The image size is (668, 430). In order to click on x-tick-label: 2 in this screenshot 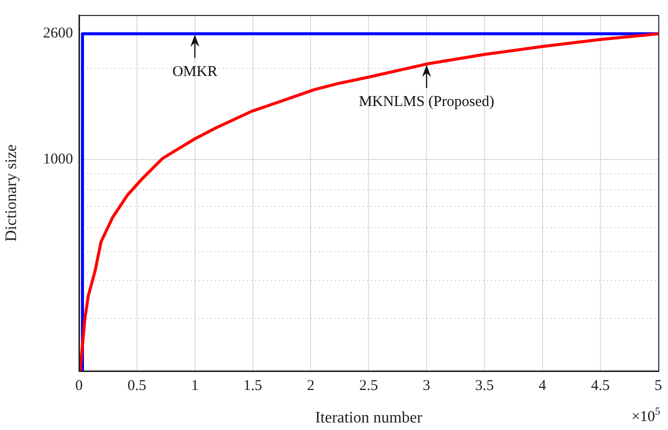, I will do `click(310, 386)`.